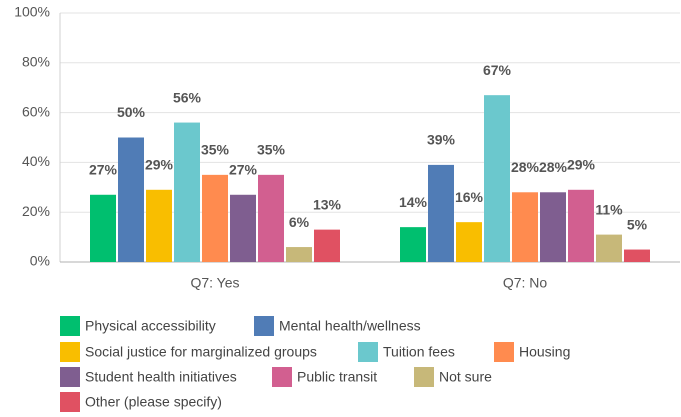 This screenshot has height=417, width=681. Describe the element at coordinates (497, 70) in the screenshot. I see `value-label: 67%` at that location.